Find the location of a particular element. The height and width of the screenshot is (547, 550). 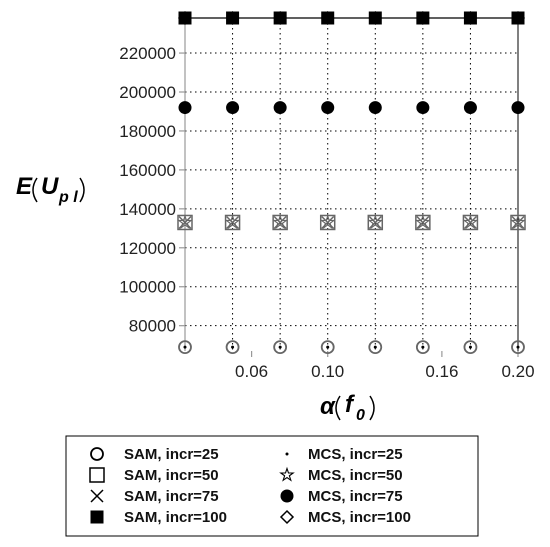

svg-text: E is located at coordinates (24, 186).